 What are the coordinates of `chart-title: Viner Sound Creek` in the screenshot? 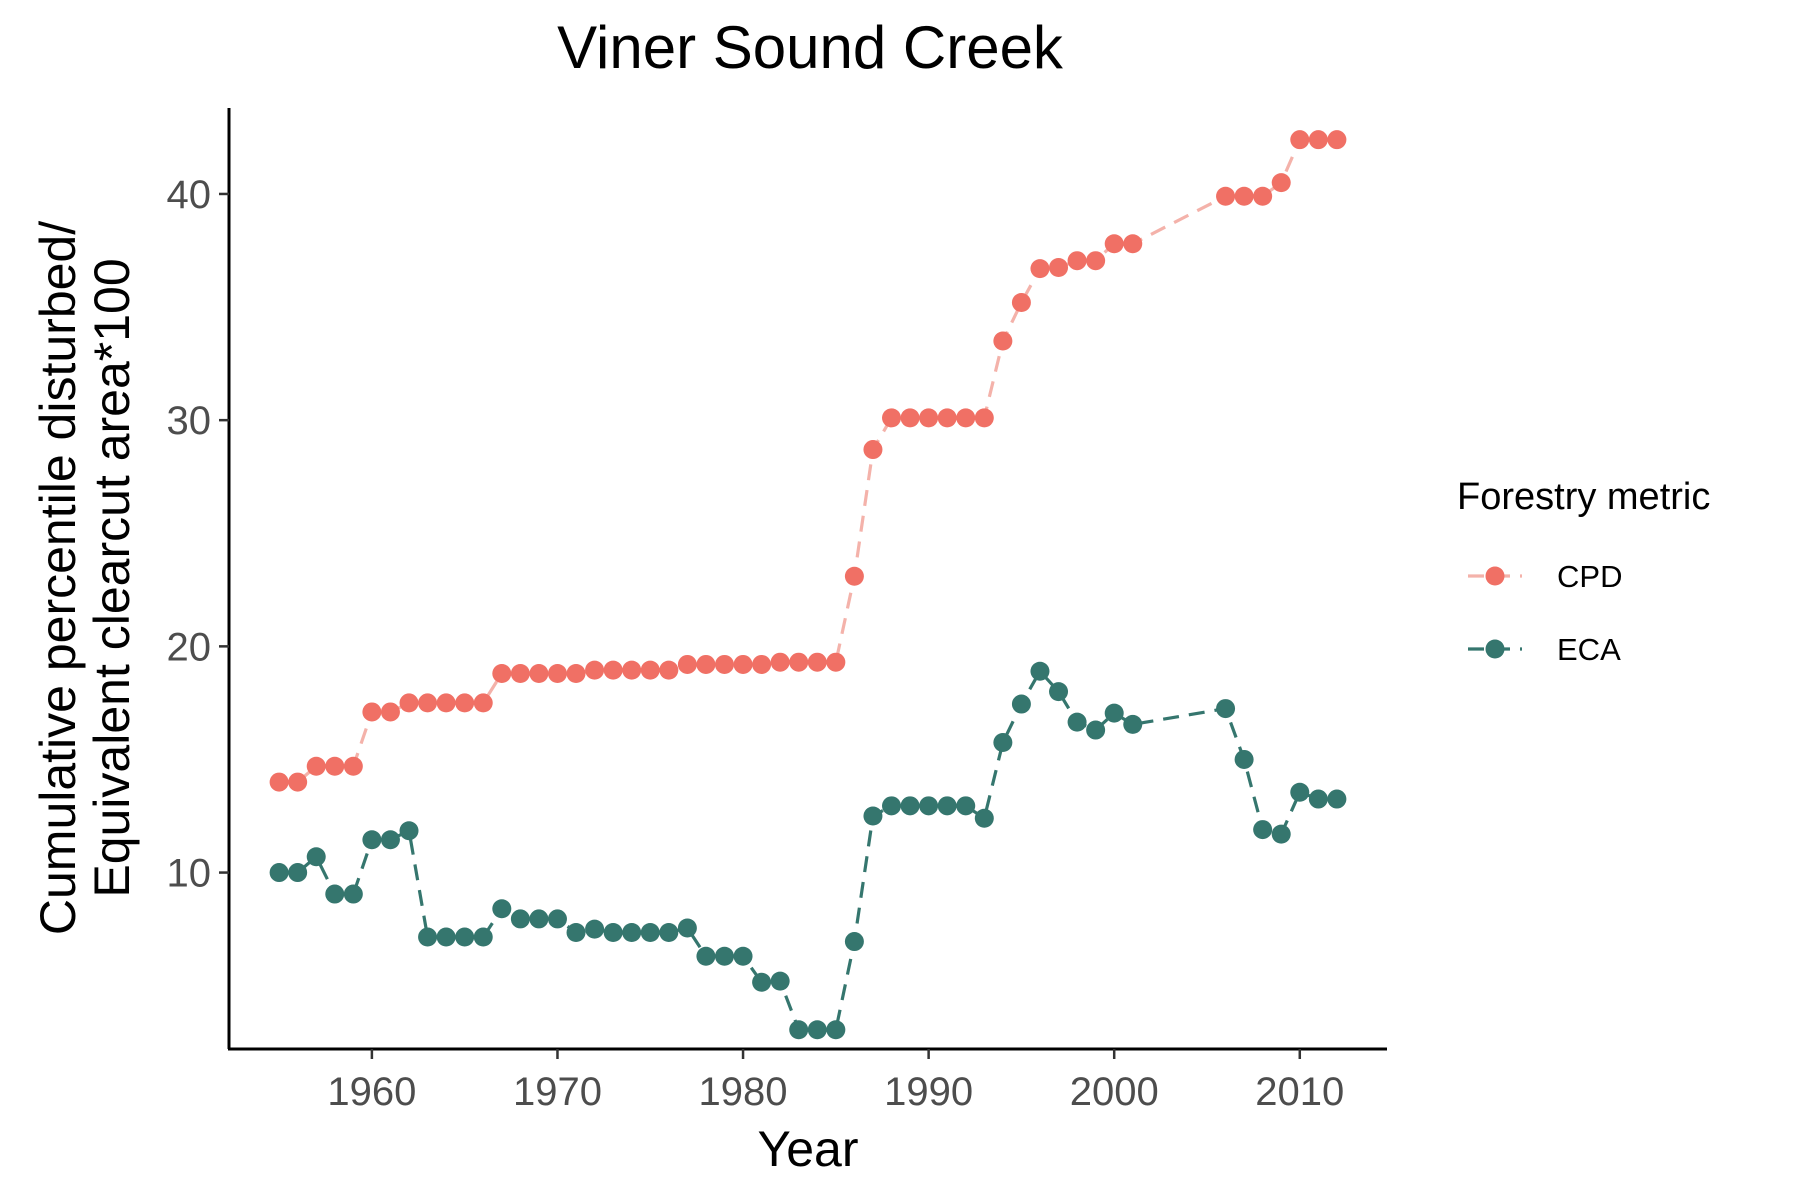 It's located at (810, 47).